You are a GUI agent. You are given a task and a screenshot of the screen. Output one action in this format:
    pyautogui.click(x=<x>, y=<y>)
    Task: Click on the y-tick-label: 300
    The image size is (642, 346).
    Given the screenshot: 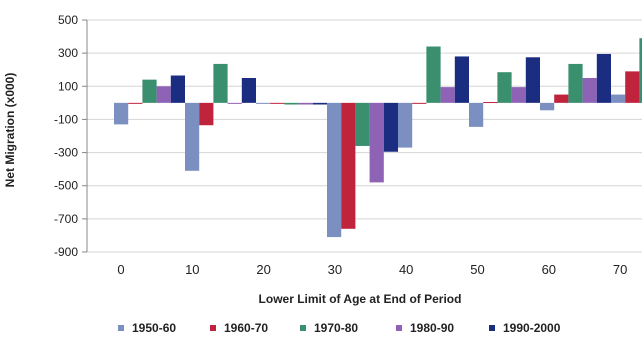 What is the action you would take?
    pyautogui.click(x=68, y=53)
    